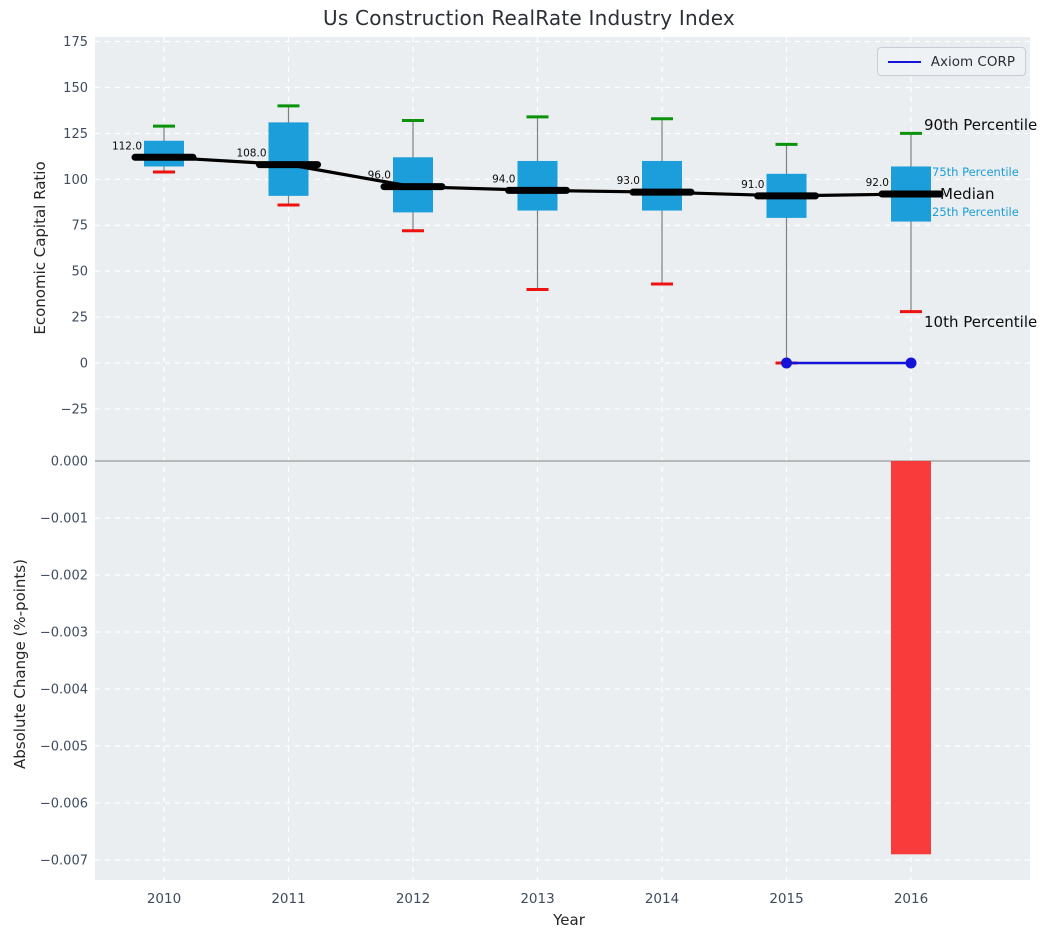  Describe the element at coordinates (911, 899) in the screenshot. I see `xtick-label-2016: 2016` at that location.